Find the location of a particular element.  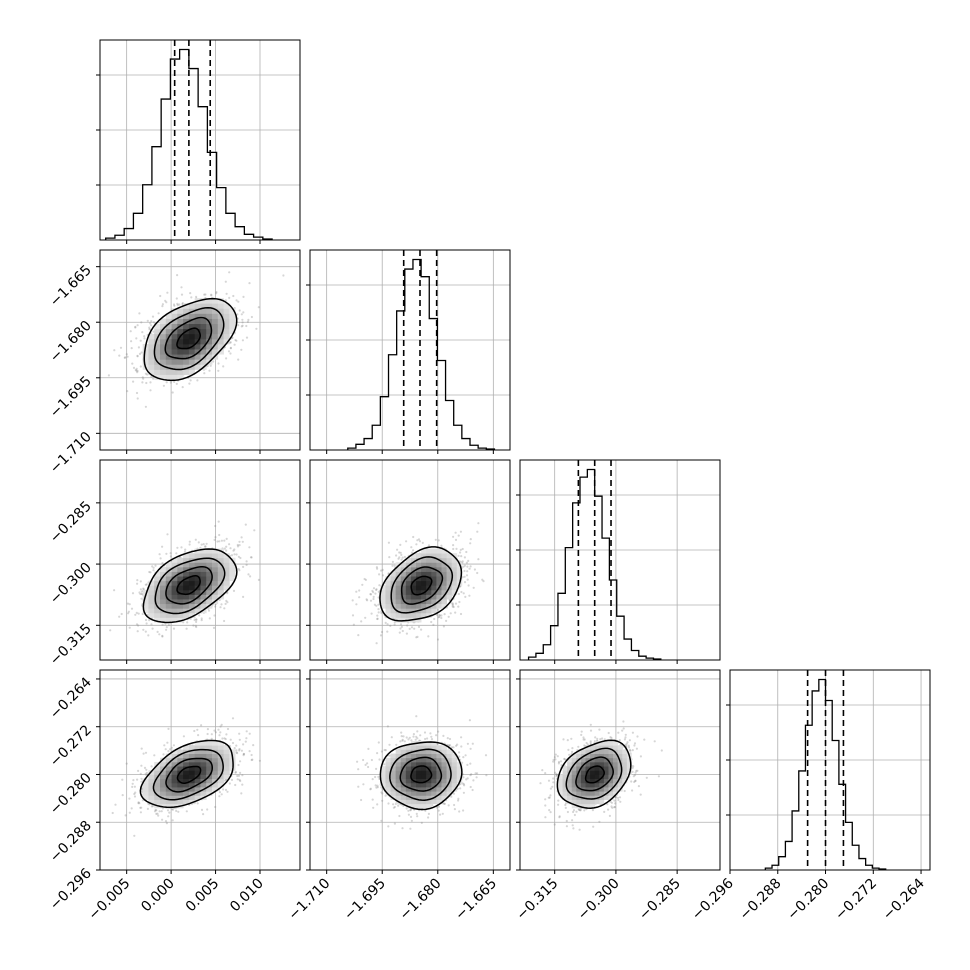

panel-frame is located at coordinates (200, 560).